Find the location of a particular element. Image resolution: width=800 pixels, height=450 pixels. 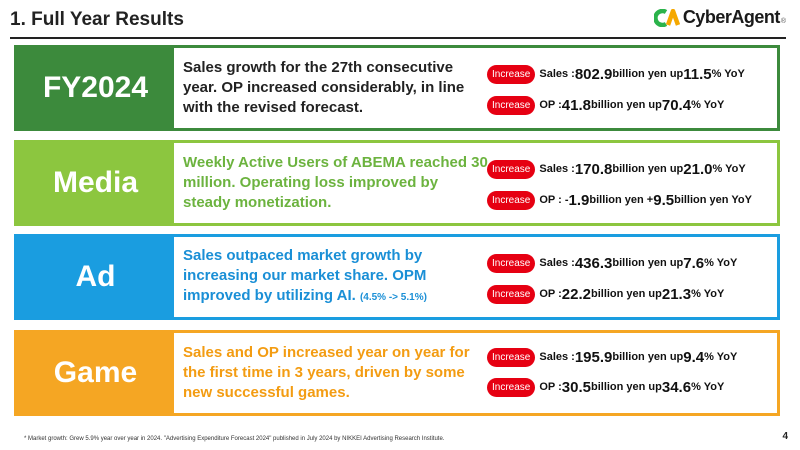

metric-percent: 9.5 is located at coordinates (664, 200).